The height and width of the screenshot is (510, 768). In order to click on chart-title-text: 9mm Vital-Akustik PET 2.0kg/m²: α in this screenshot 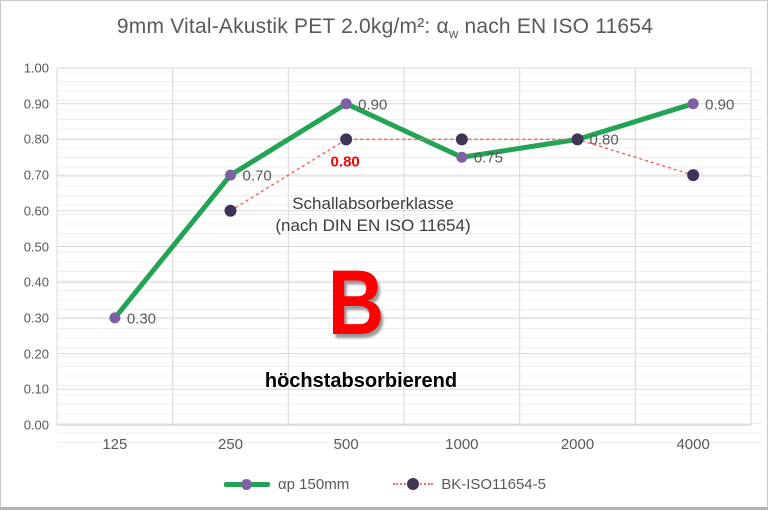, I will do `click(282, 26)`.